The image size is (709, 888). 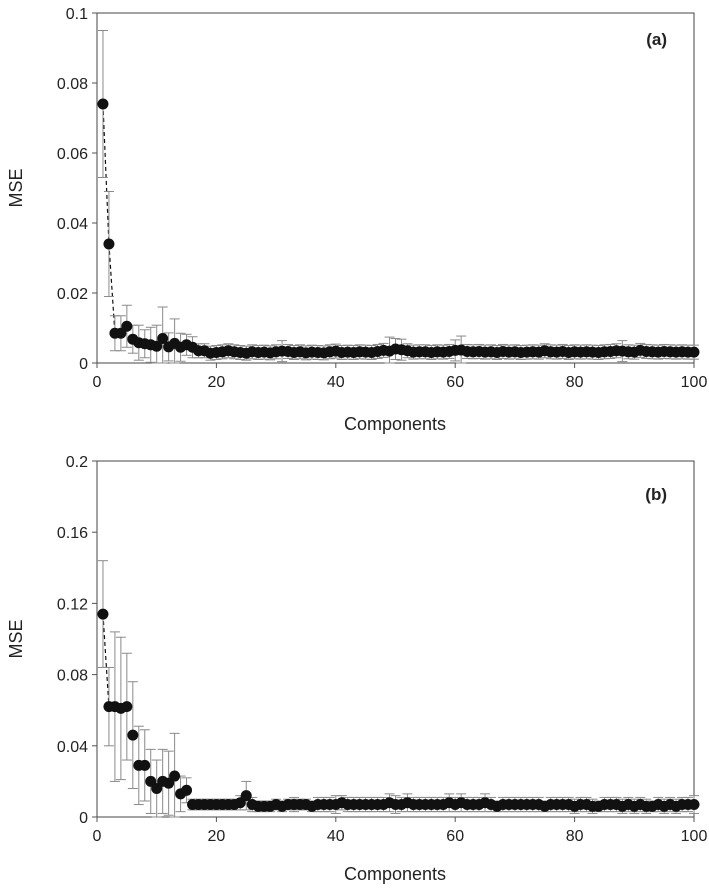 I want to click on x-axis-label-b: Components, so click(x=395, y=874).